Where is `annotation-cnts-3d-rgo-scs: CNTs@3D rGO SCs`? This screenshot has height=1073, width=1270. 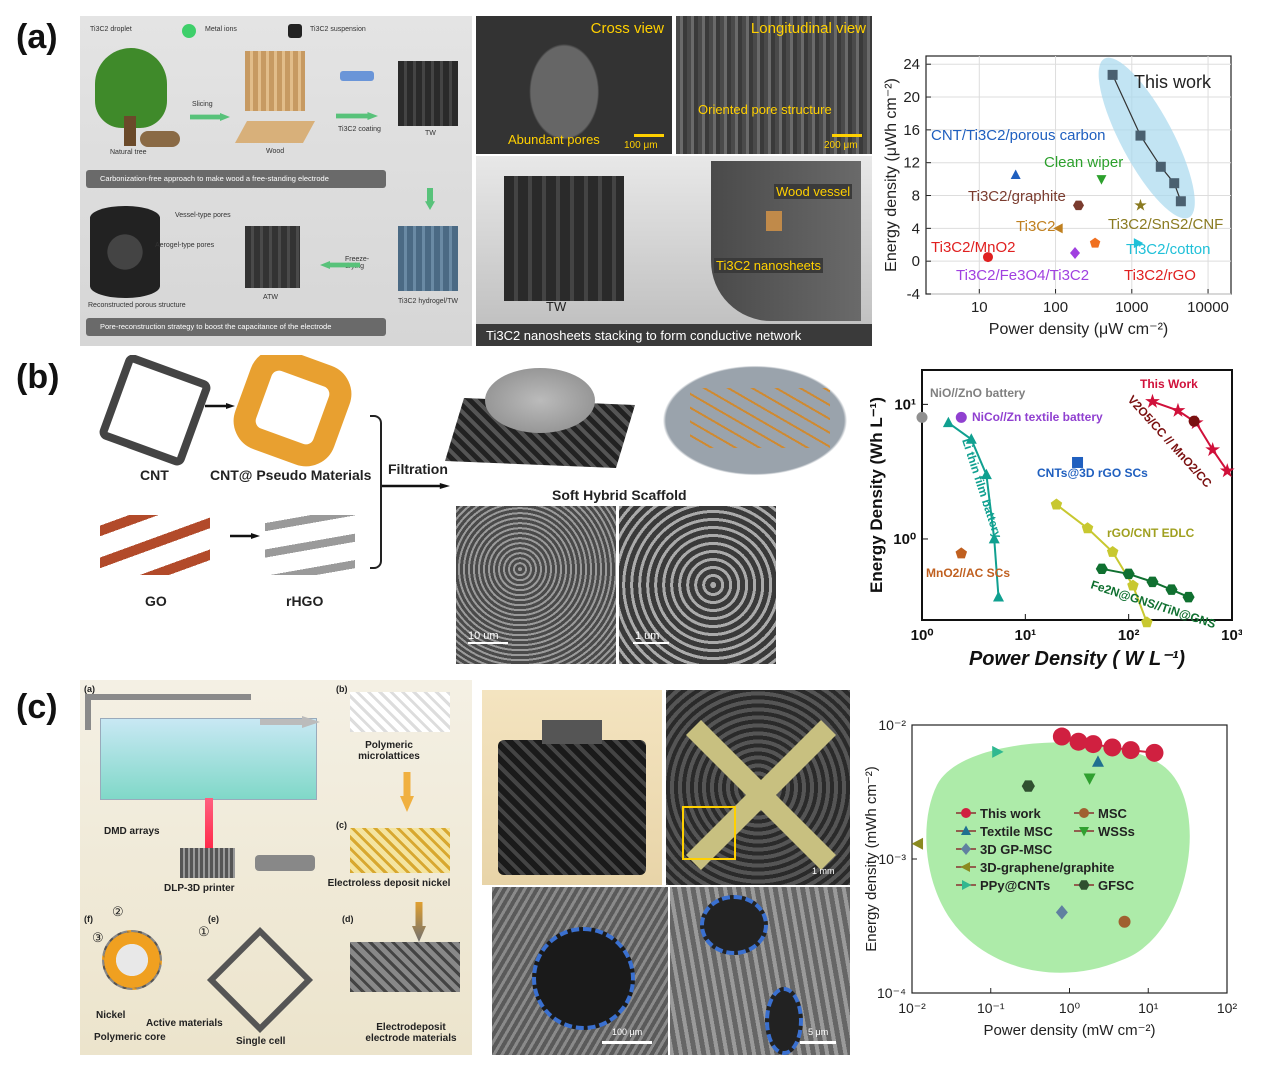 annotation-cnts-3d-rgo-scs: CNTs@3D rGO SCs is located at coordinates (1092, 473).